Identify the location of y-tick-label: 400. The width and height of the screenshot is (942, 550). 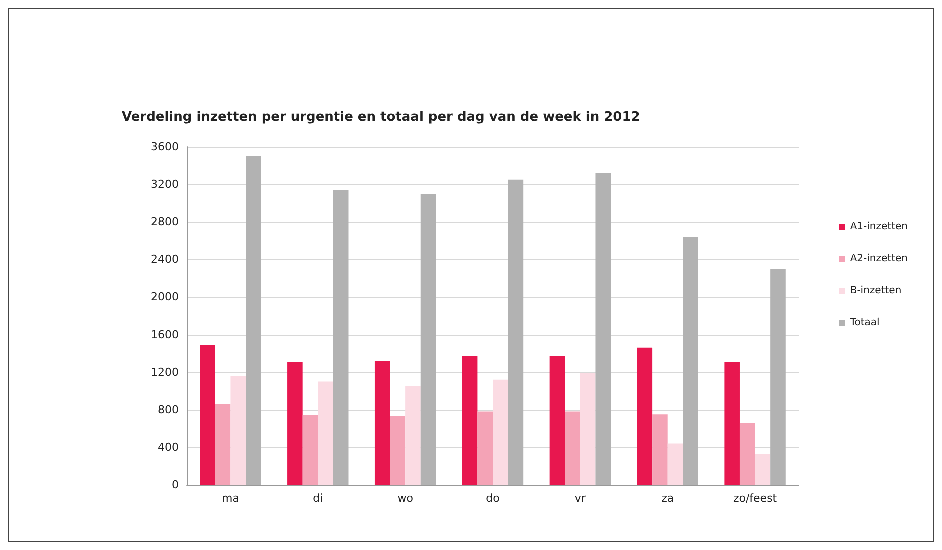
(168, 447).